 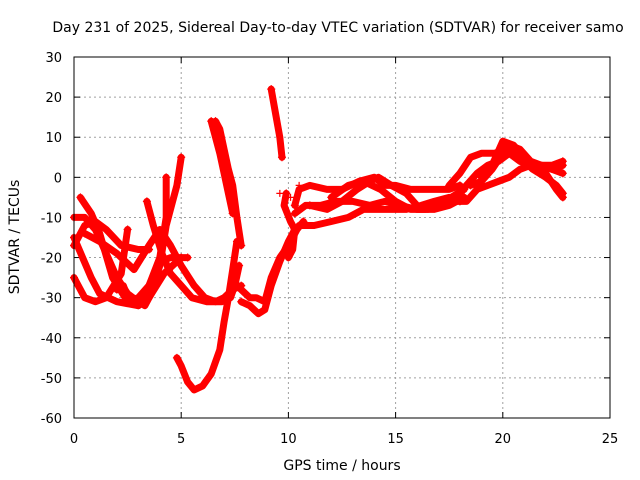 I want to click on y-tick-label: -40, so click(x=51, y=339).